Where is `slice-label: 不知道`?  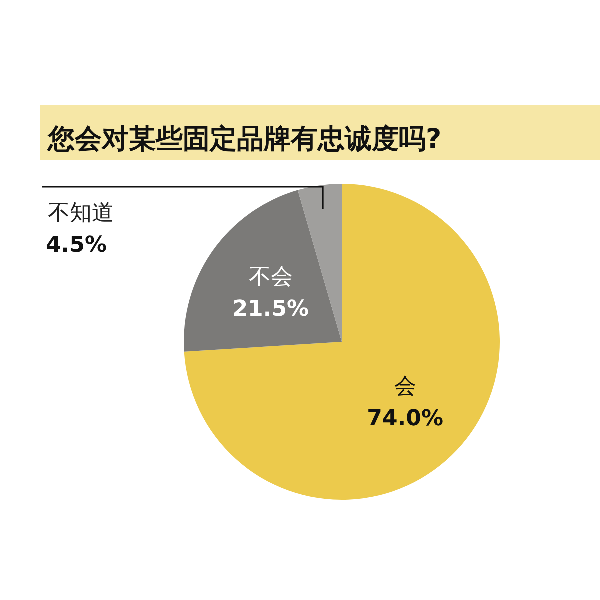
slice-label: 不知道 is located at coordinates (81, 213).